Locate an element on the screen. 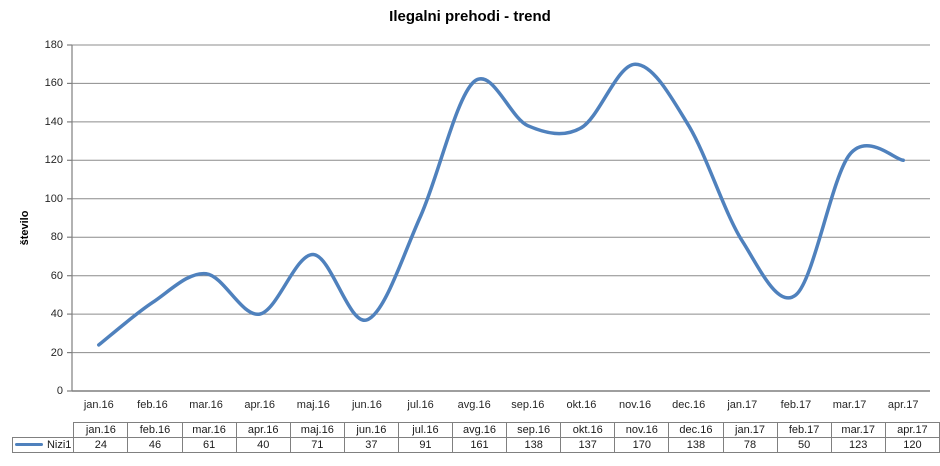  table-month-header: apr.17 is located at coordinates (912, 430).